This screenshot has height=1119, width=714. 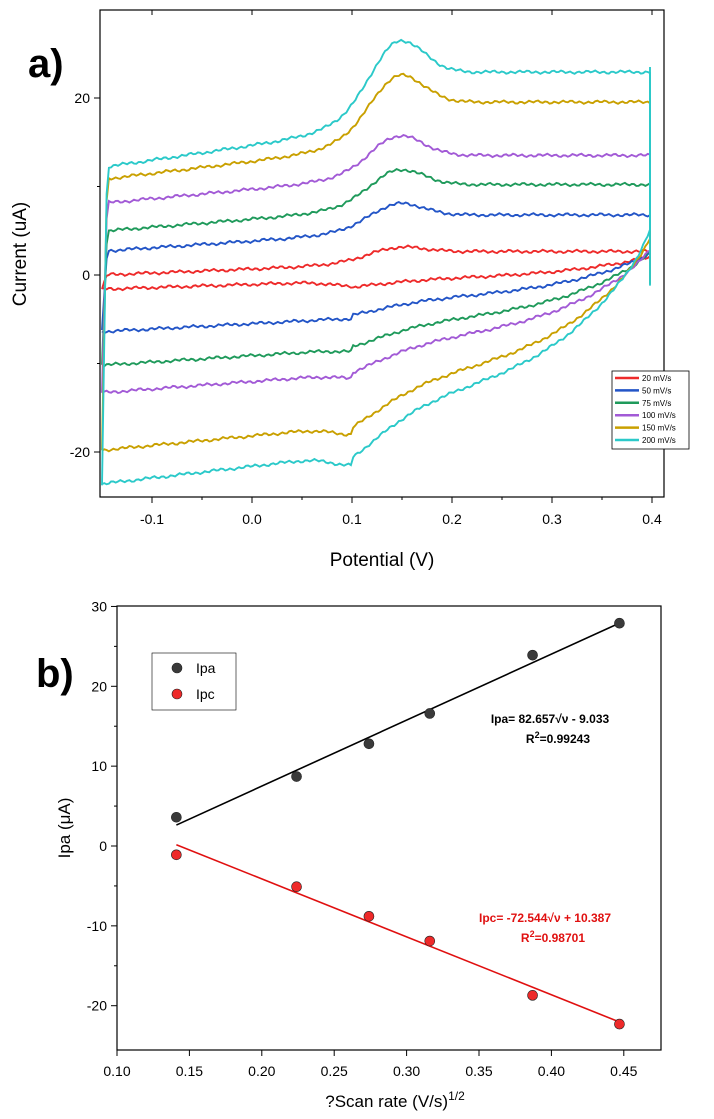 What do you see at coordinates (452, 519) in the screenshot?
I see `x-tick-label-a: 0.2` at bounding box center [452, 519].